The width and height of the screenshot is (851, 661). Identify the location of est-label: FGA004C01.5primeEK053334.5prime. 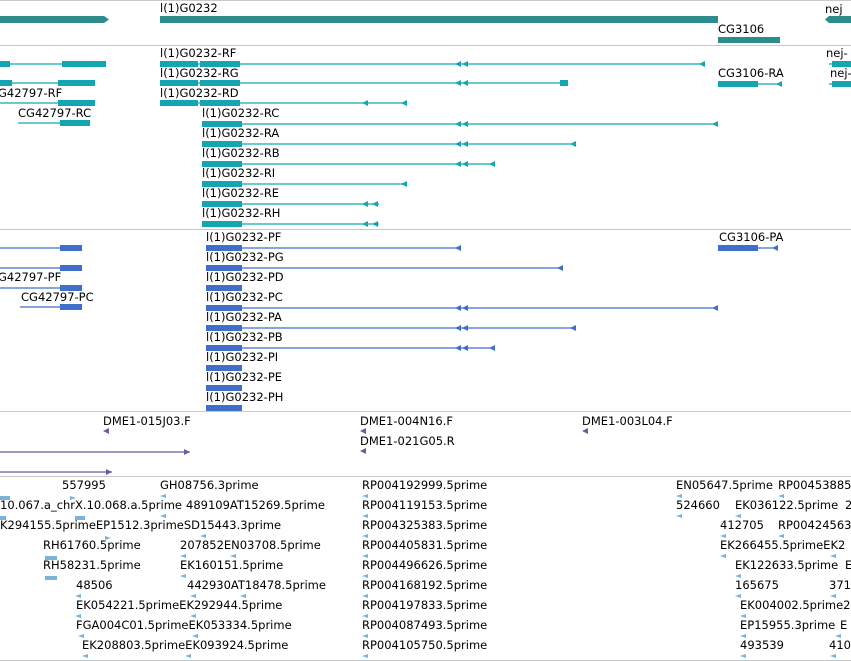
(184, 625).